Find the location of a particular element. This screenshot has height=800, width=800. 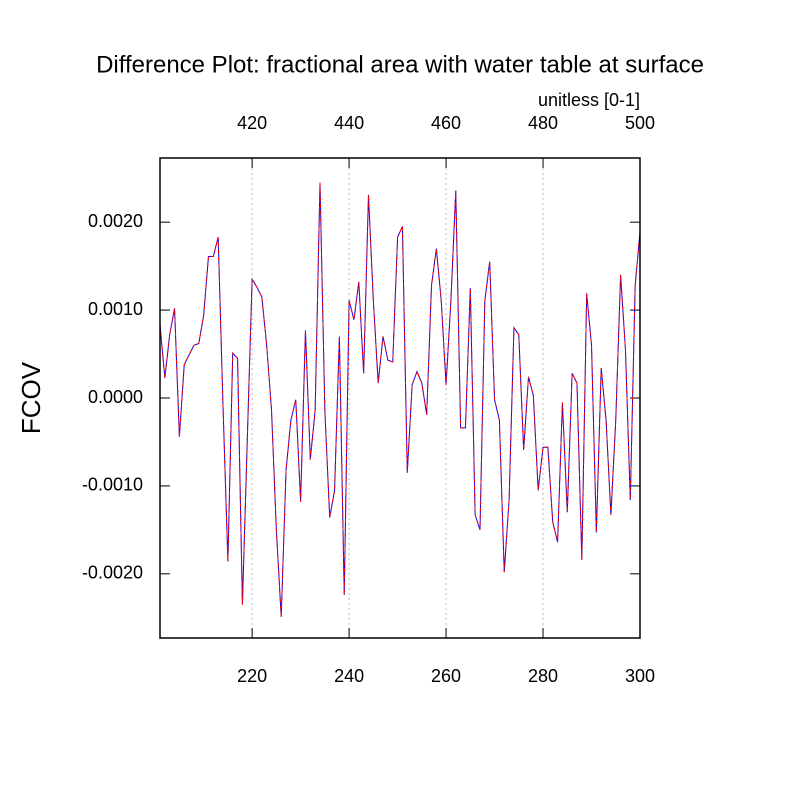

x2-tick-label: 440 is located at coordinates (349, 123).